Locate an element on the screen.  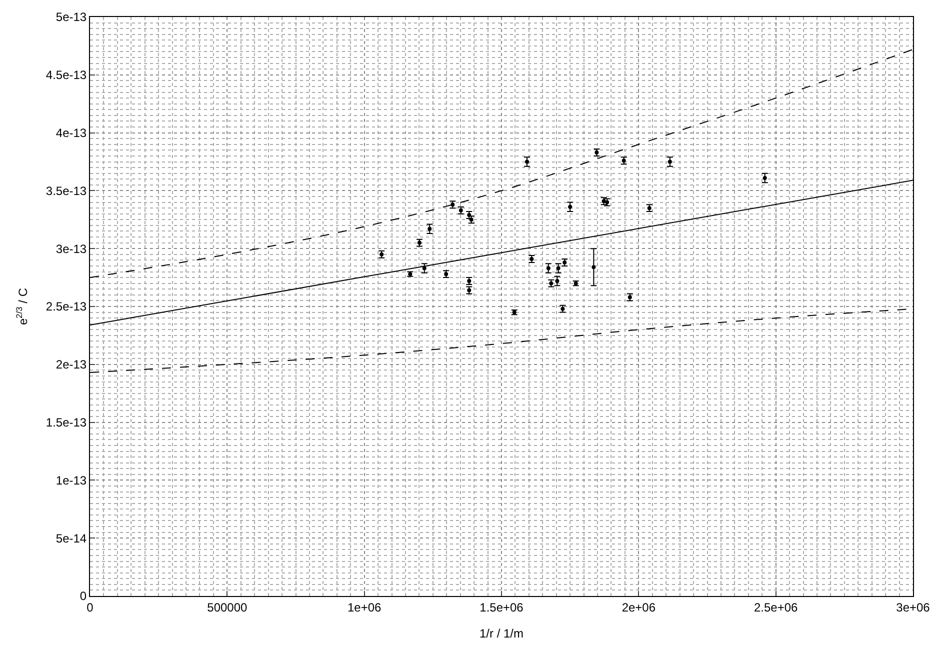
y-tick-label: 5e-13 is located at coordinates (71, 17).